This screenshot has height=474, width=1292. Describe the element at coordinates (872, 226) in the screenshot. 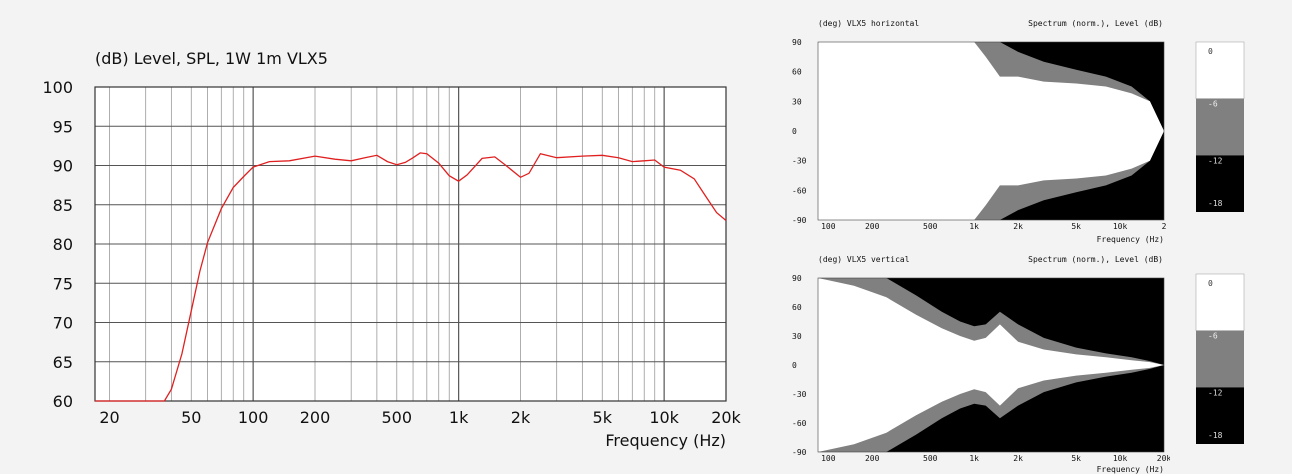

I see `h-x-tick-label: 200` at that location.